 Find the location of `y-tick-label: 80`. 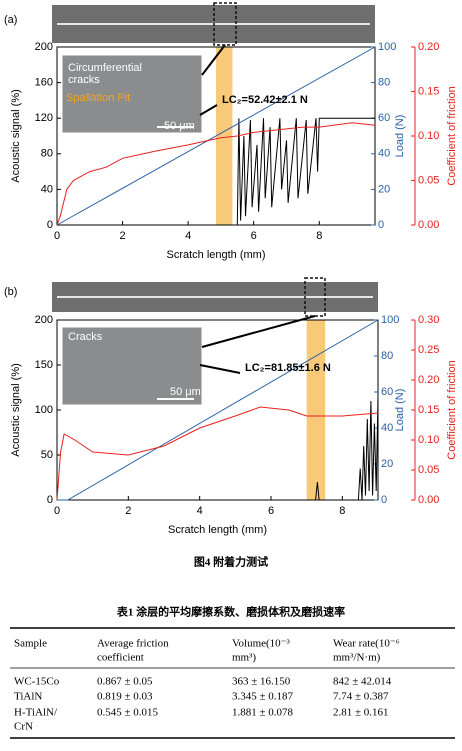

y-tick-label: 80 is located at coordinates (47, 154).